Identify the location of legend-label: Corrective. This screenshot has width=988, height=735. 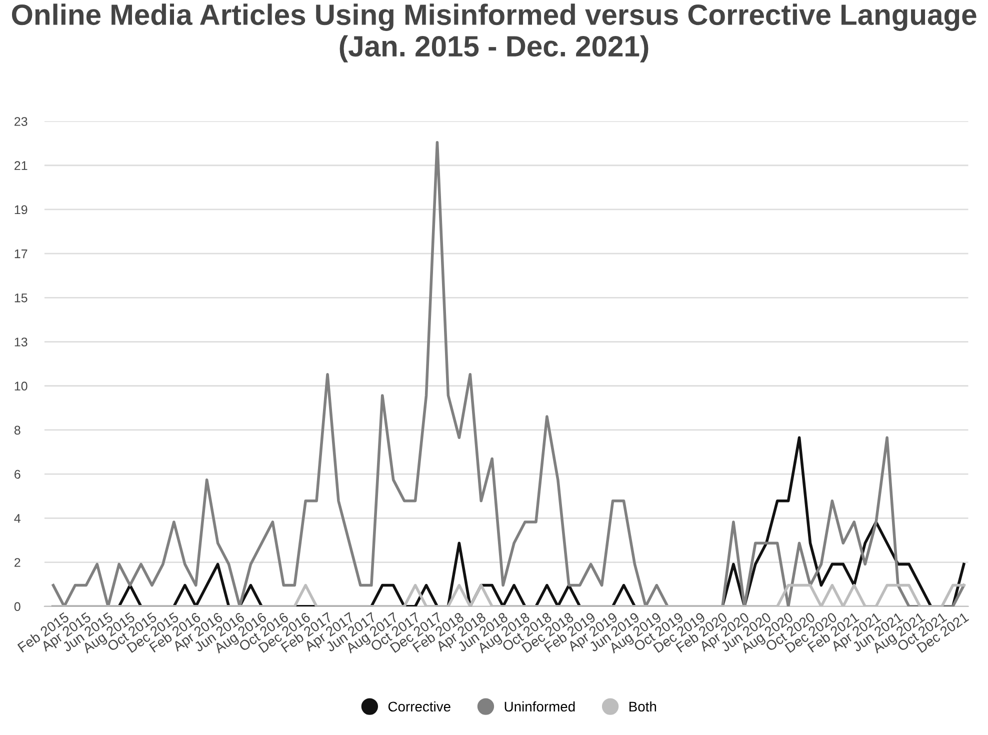
(419, 706).